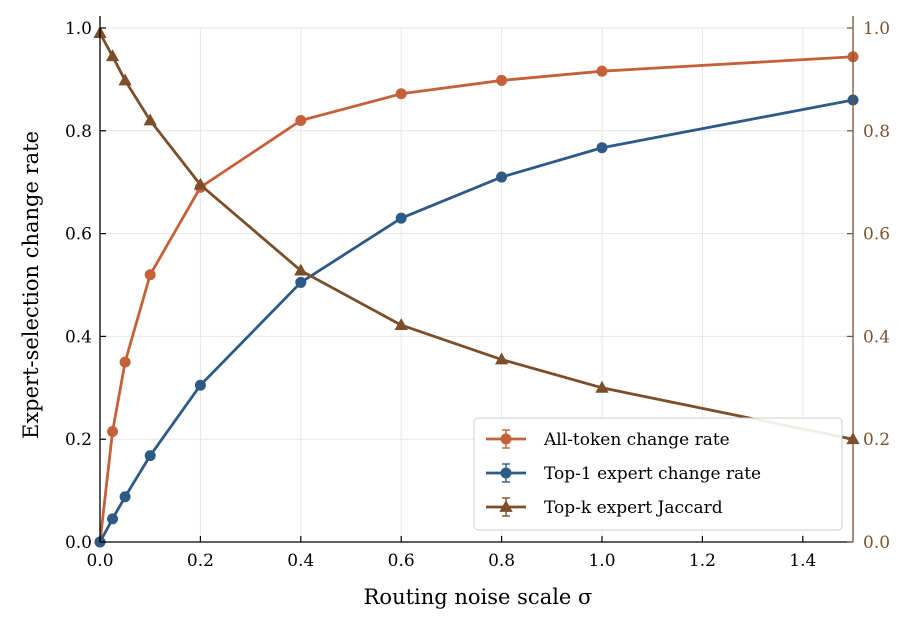 Image resolution: width=917 pixels, height=632 pixels. Describe the element at coordinates (300, 561) in the screenshot. I see `x-tick-label: 0.4` at that location.